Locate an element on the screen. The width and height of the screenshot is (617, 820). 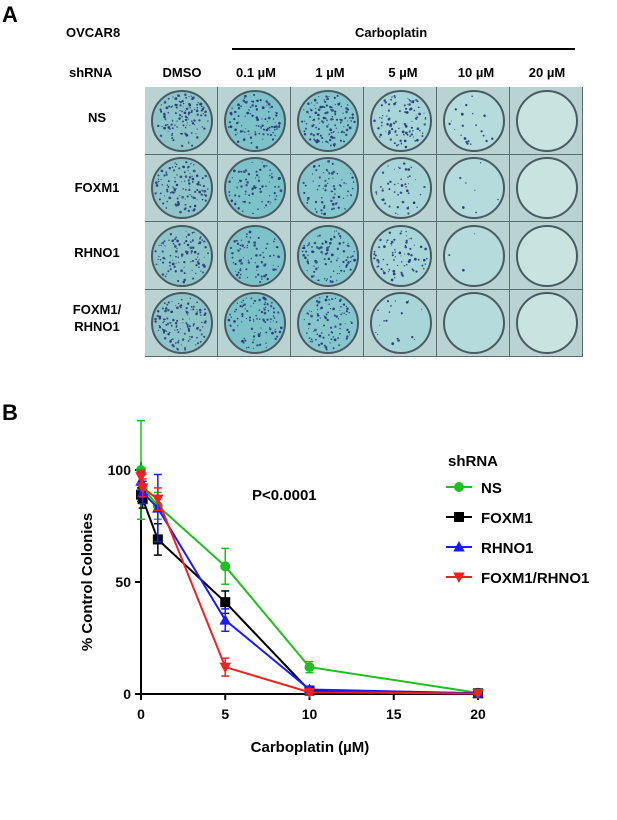
culture-well is located at coordinates (181, 255).